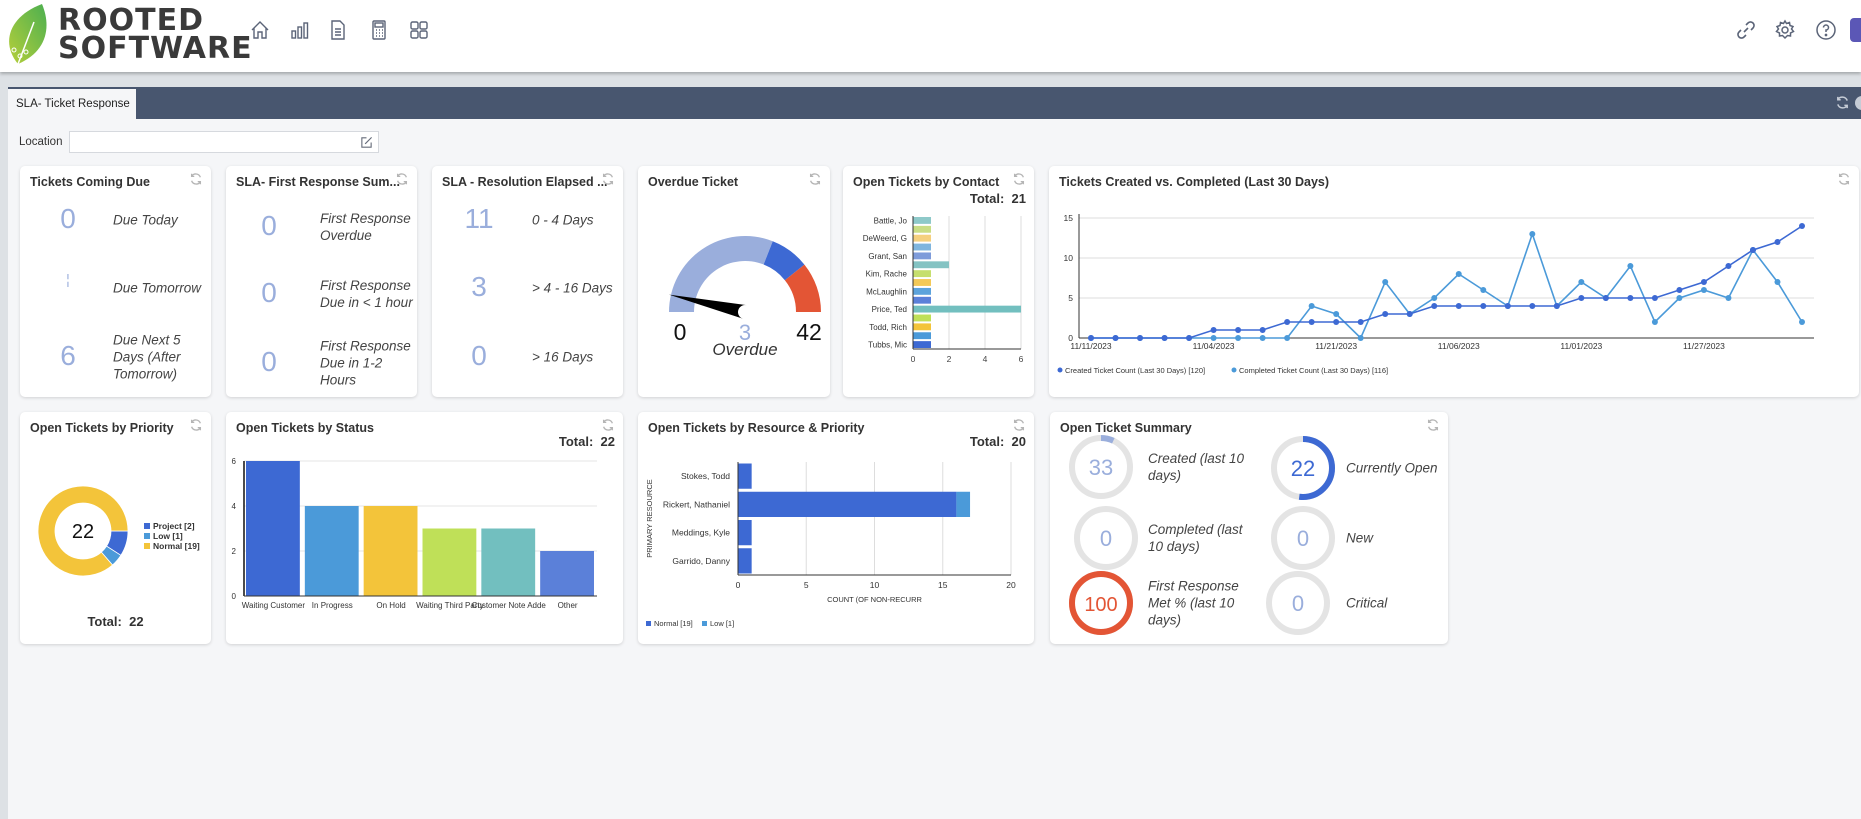 Image resolution: width=1861 pixels, height=819 pixels. What do you see at coordinates (1021, 359) in the screenshot?
I see `x-tick-label: 6` at bounding box center [1021, 359].